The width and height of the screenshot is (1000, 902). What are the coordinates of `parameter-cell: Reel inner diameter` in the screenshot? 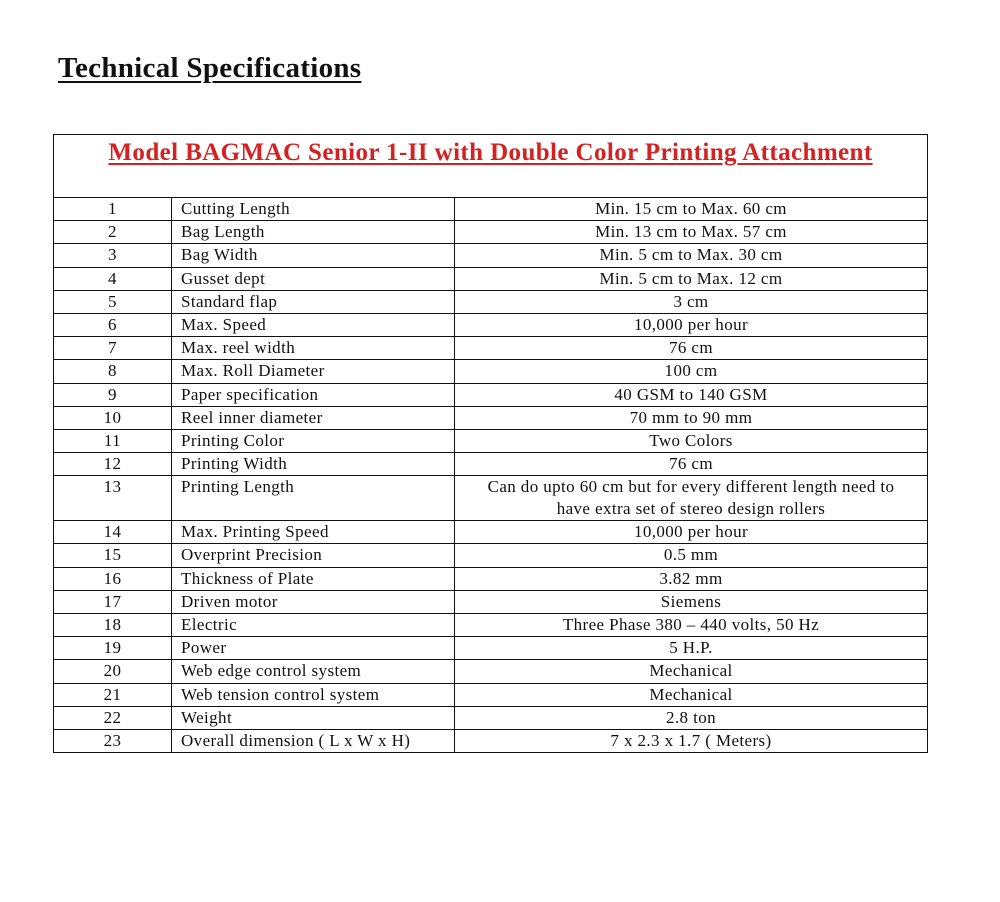 It's located at (313, 417).